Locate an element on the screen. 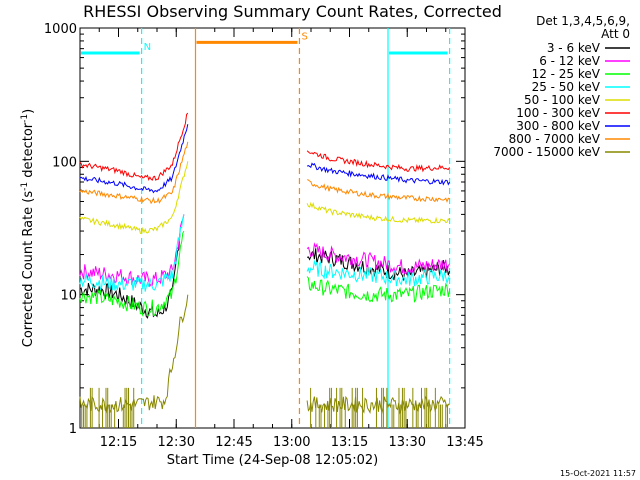  x-tick-label: 12:15 is located at coordinates (118, 442).